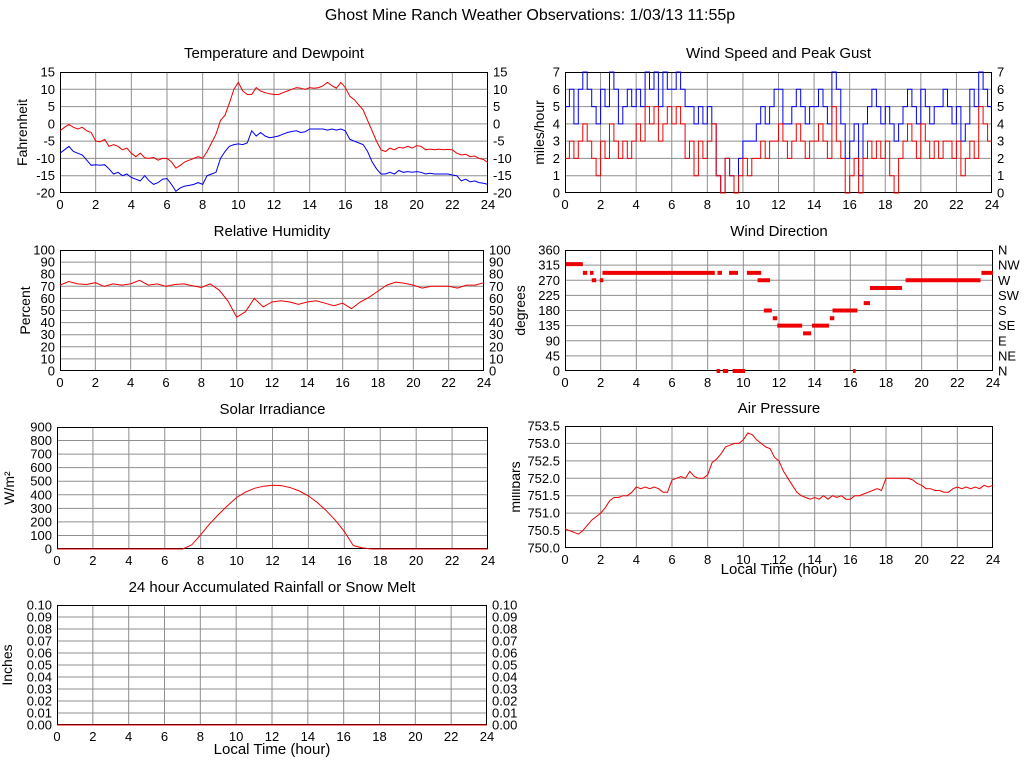  I want to click on y-tick-label-left: 500, so click(41, 481).